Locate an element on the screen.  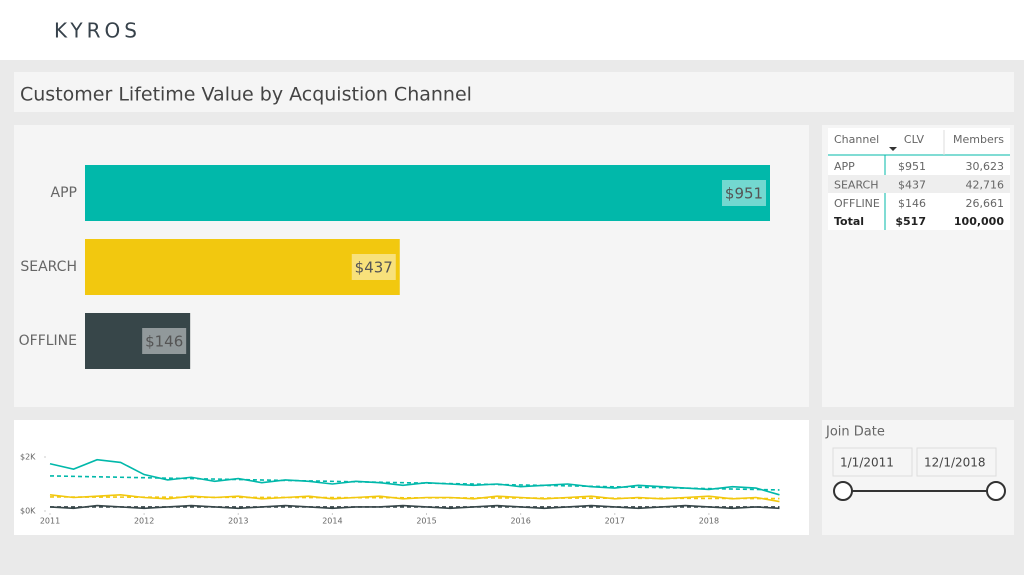
x-tick-label: 2018 is located at coordinates (709, 521).